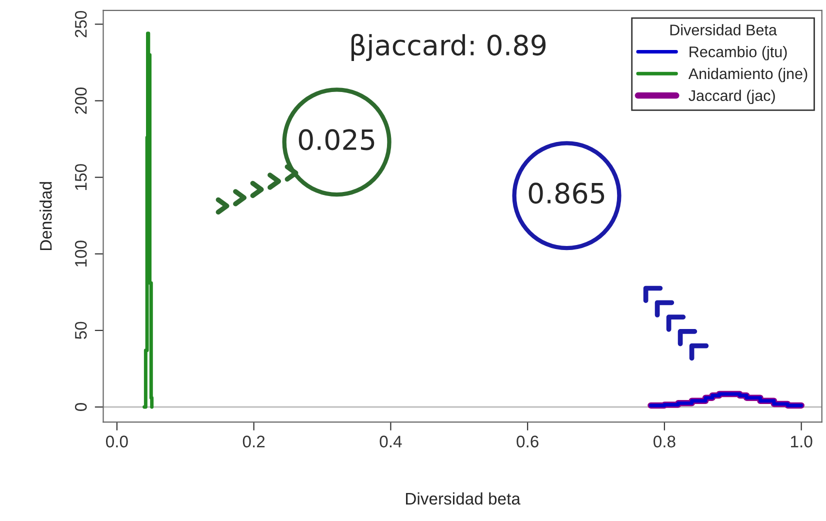  Describe the element at coordinates (738, 53) in the screenshot. I see `legend-label: Recambio (jtu)` at that location.